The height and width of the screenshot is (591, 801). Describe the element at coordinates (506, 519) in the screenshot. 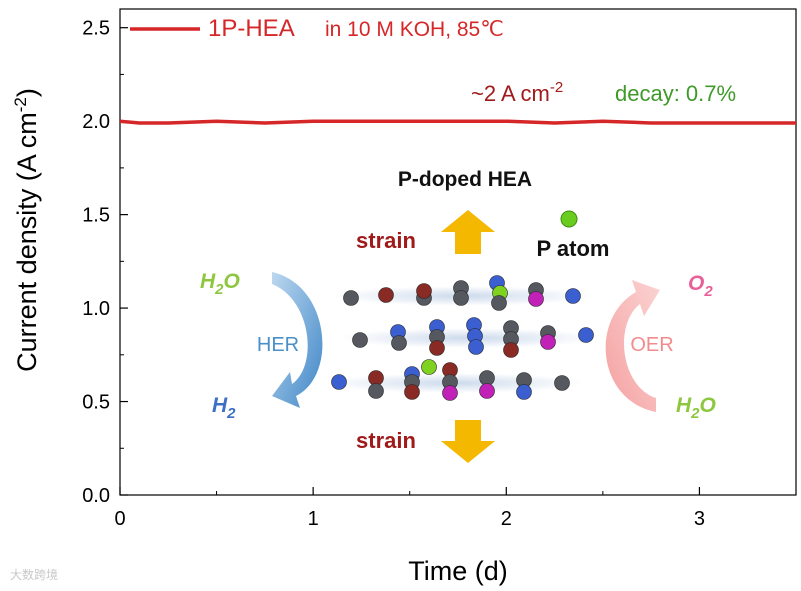

I see `x-tick-label: 2` at that location.